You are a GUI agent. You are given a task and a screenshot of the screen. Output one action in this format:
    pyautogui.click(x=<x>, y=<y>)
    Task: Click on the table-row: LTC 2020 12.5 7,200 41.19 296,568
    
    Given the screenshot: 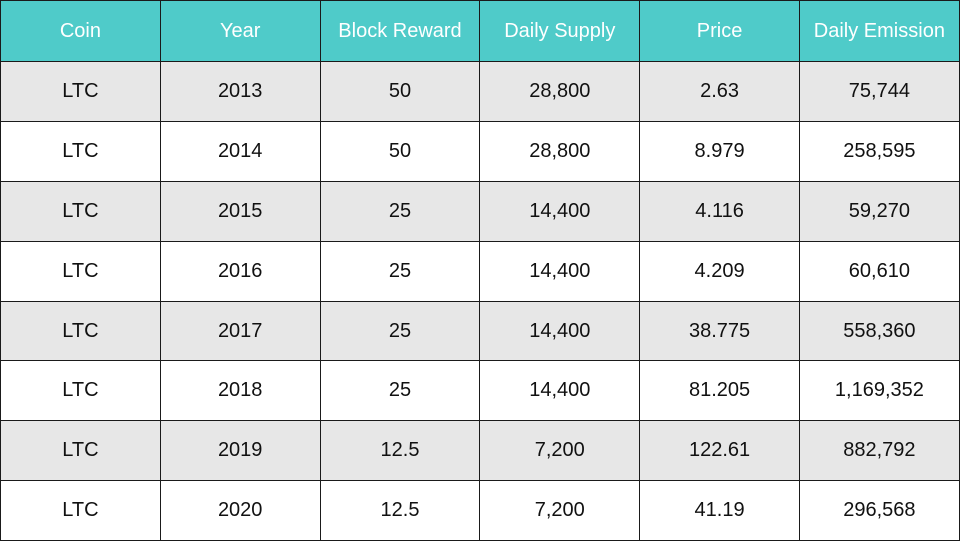 What is the action you would take?
    pyautogui.click(x=480, y=511)
    